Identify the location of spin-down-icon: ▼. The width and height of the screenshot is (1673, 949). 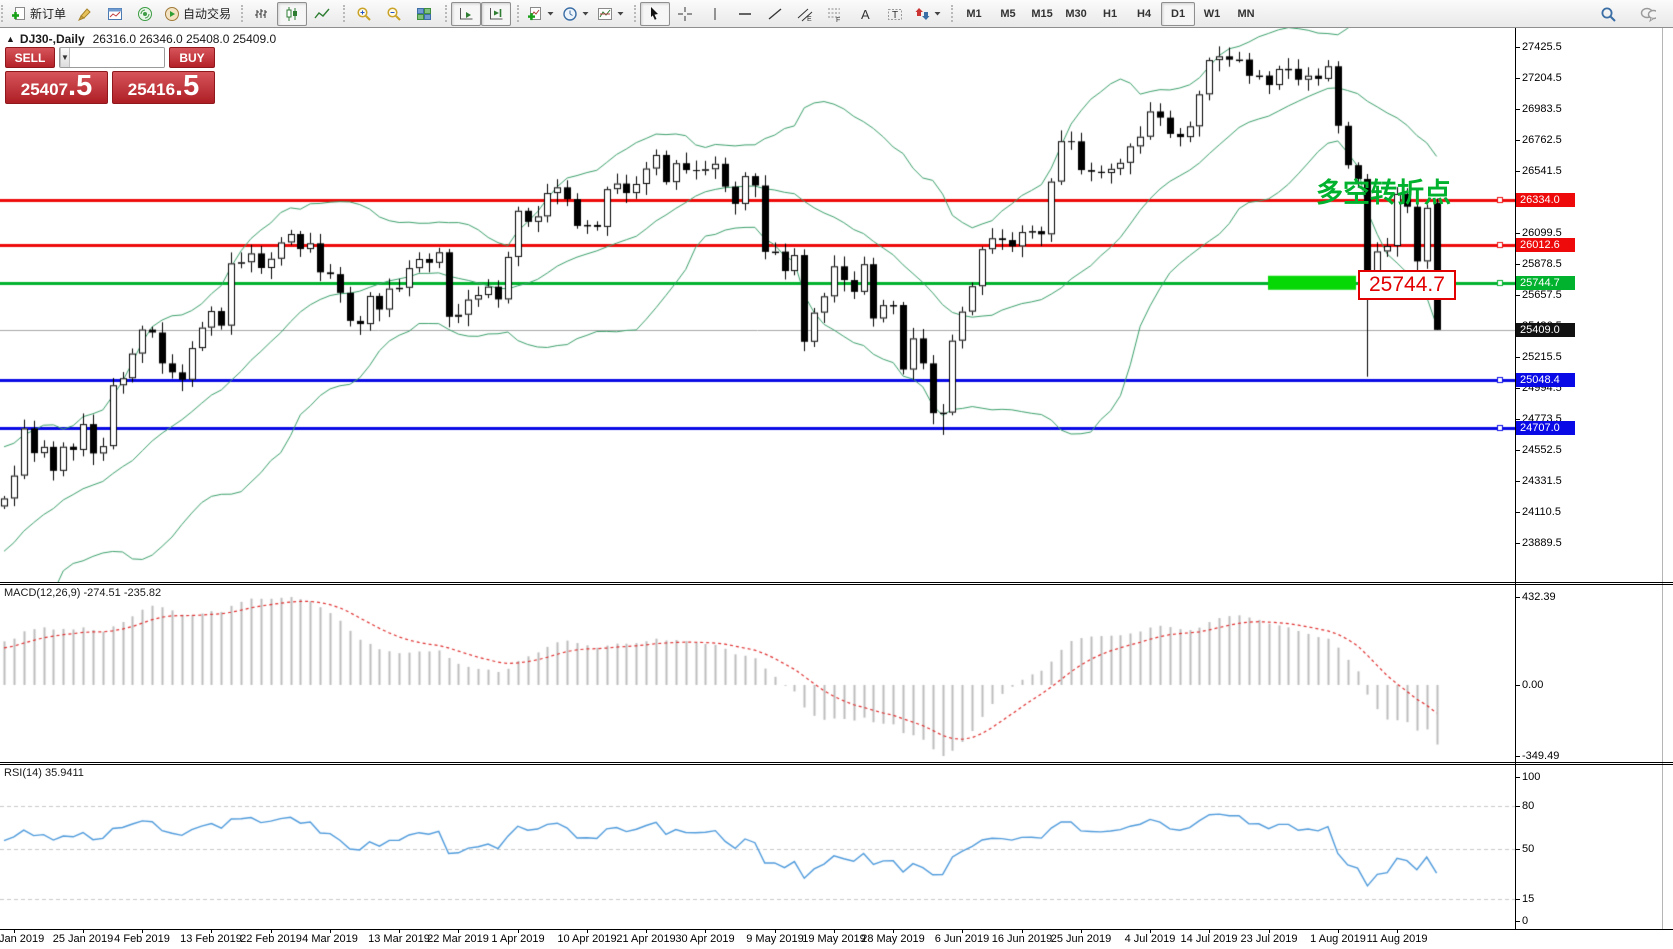
(65, 57).